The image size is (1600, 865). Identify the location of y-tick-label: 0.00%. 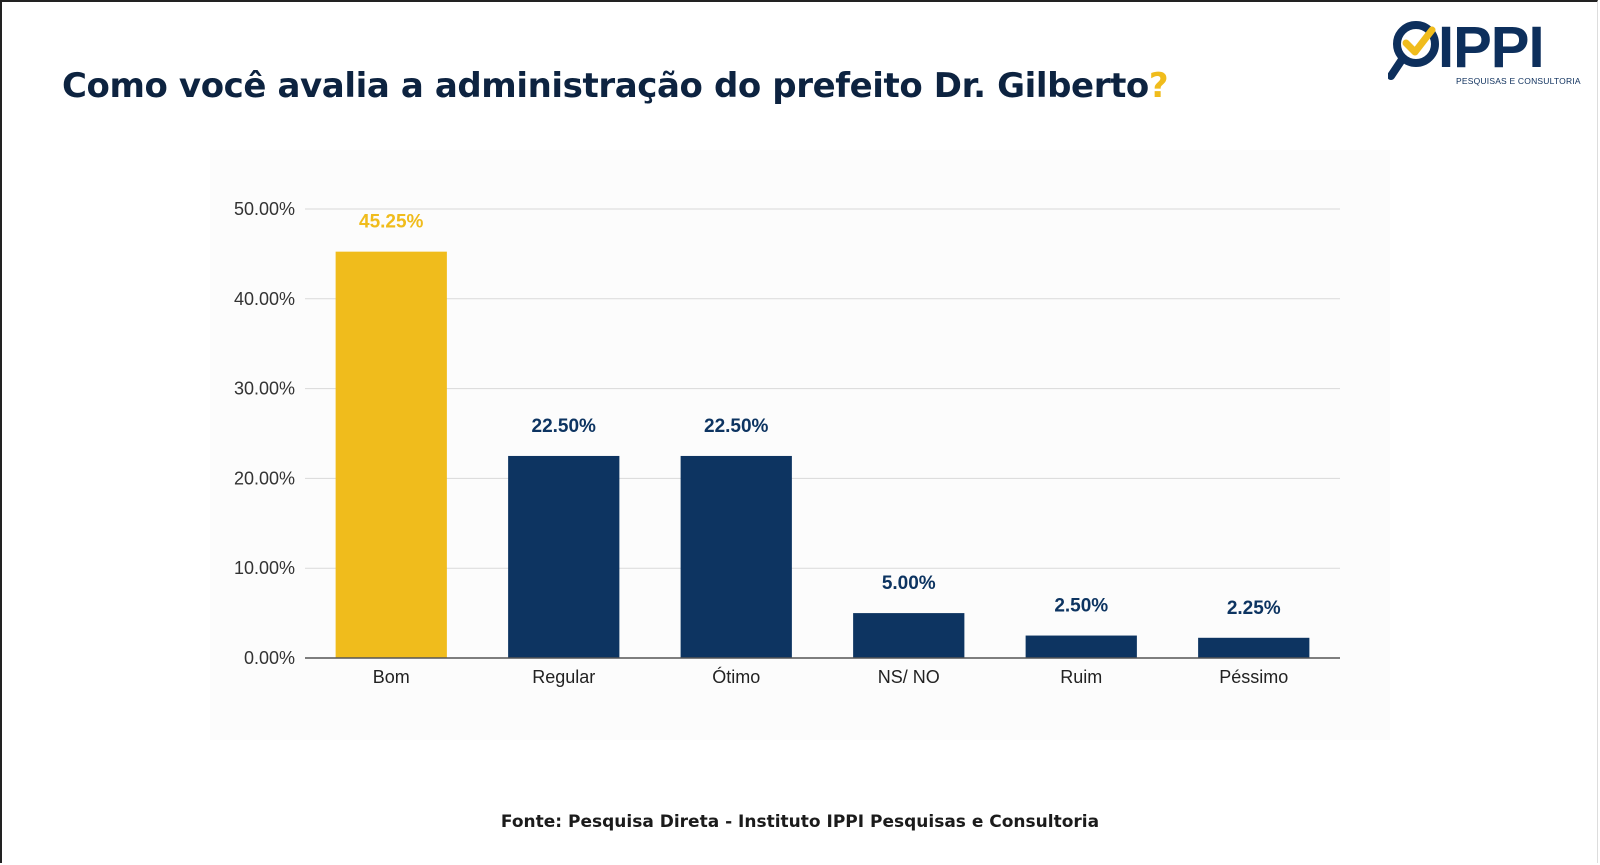
(269, 658).